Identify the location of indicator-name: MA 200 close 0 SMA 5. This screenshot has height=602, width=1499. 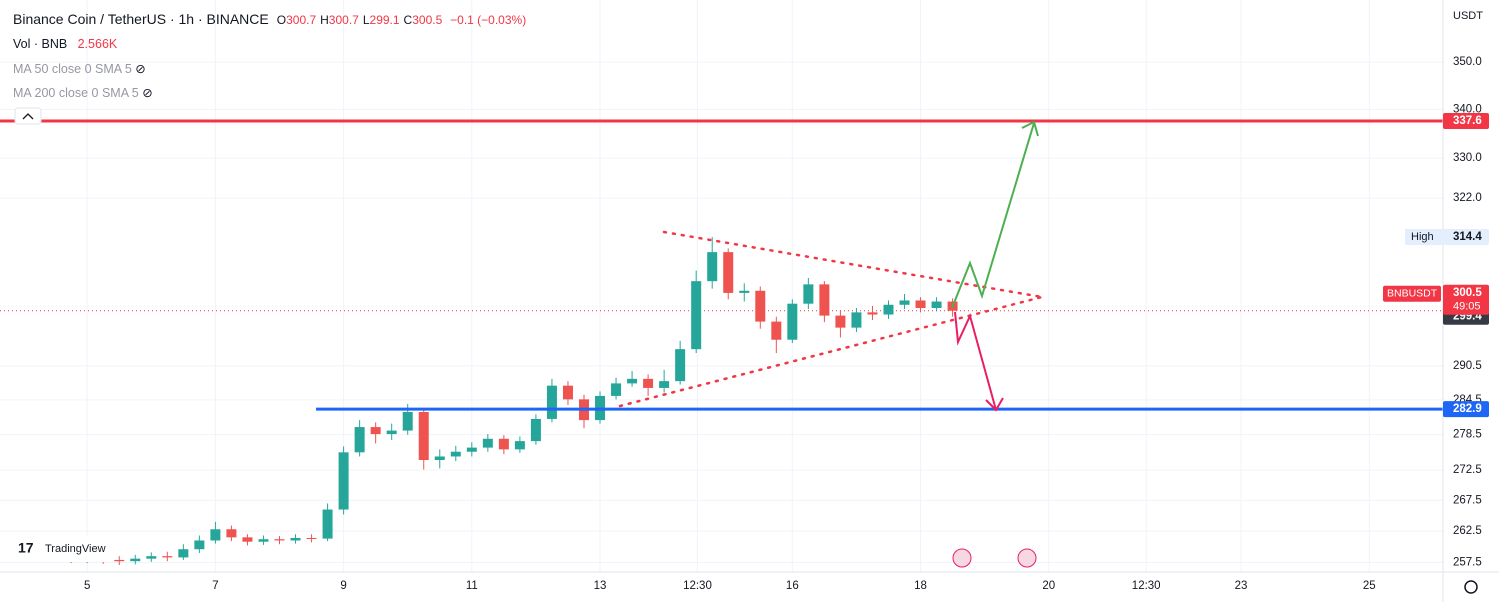
(76, 93).